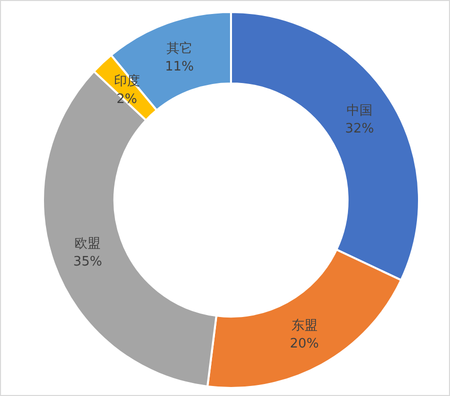 The height and width of the screenshot is (396, 450). I want to click on data-label: 20%, so click(304, 344).